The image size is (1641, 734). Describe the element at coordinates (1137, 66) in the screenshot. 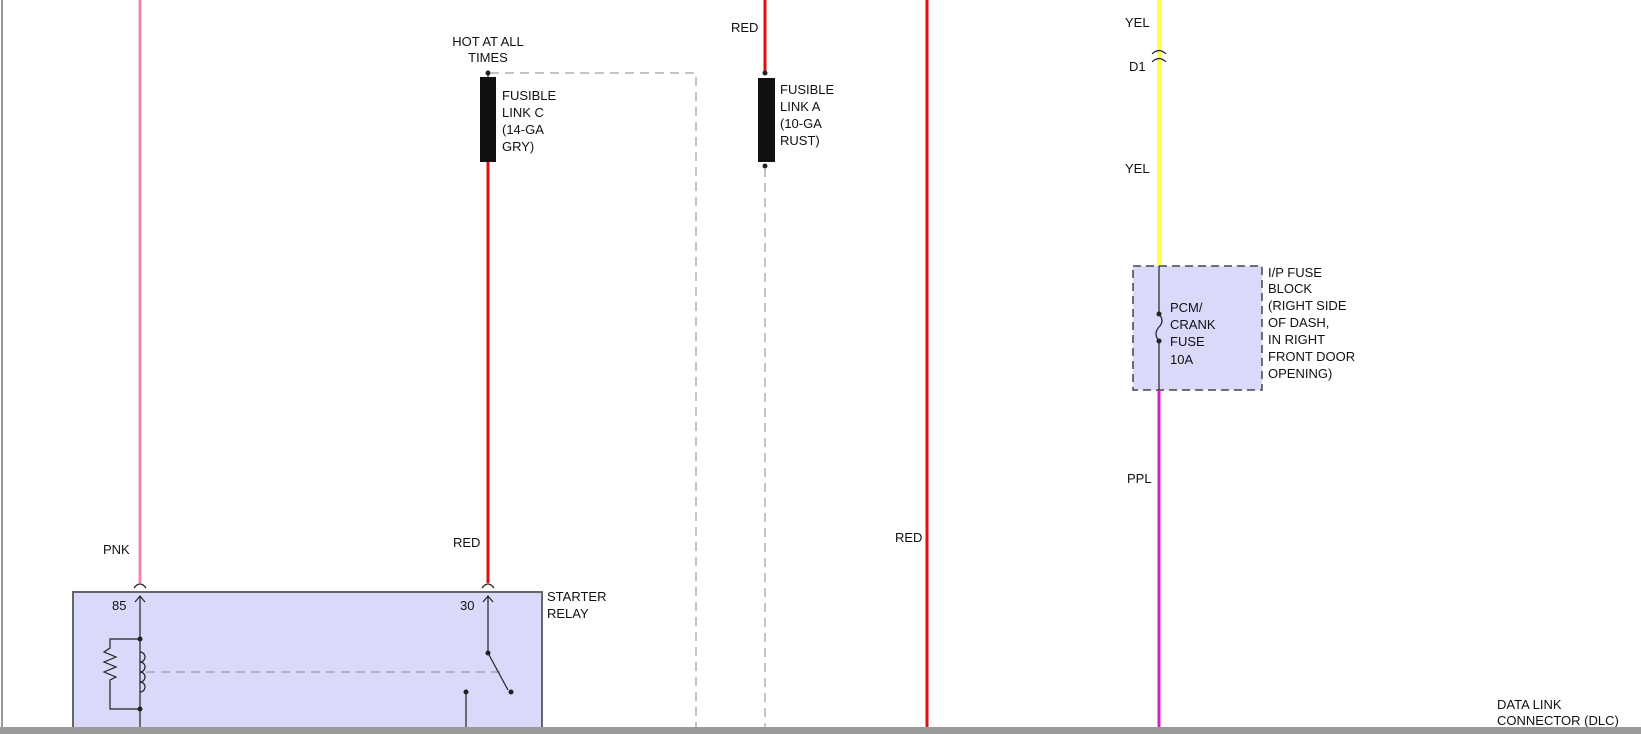

I see `d1-label: D1` at that location.